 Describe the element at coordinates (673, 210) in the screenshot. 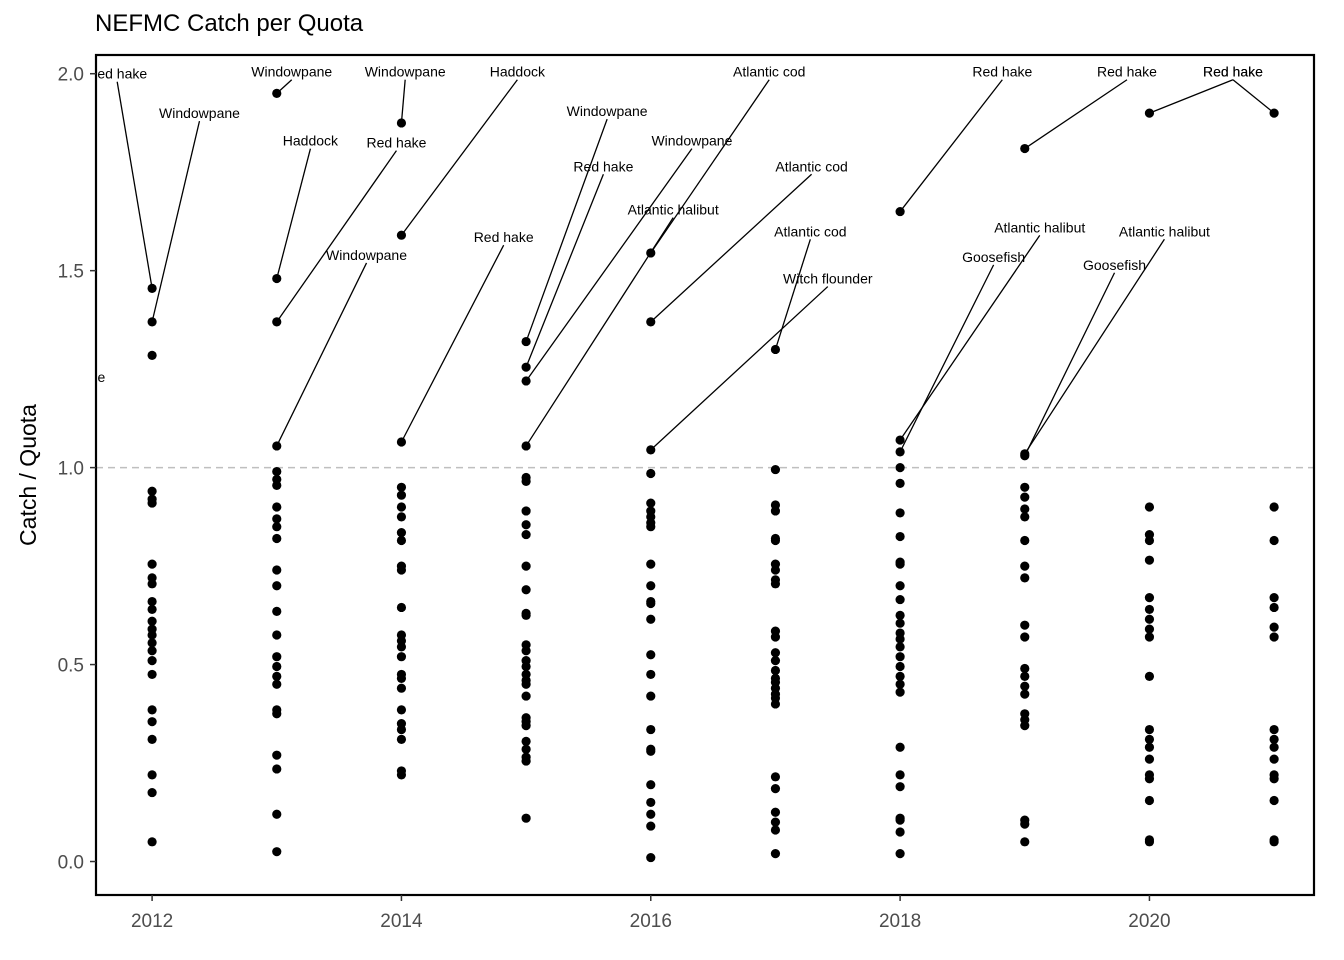

I see `annotation-label: Atlantic halibut` at that location.